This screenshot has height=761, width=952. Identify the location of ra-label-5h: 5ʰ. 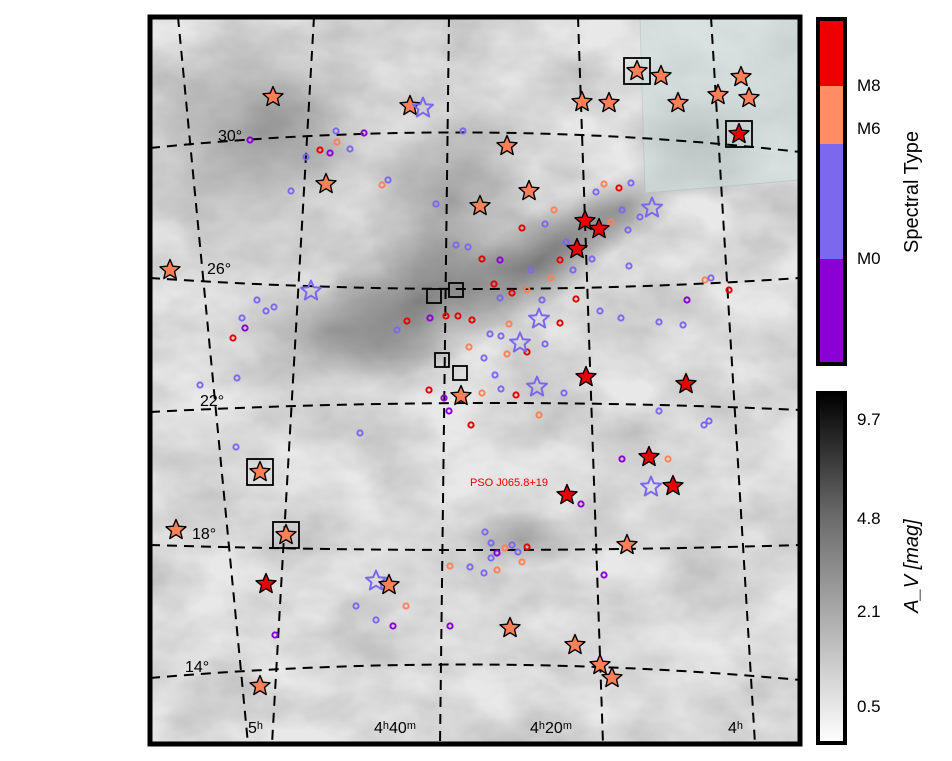
(255, 728).